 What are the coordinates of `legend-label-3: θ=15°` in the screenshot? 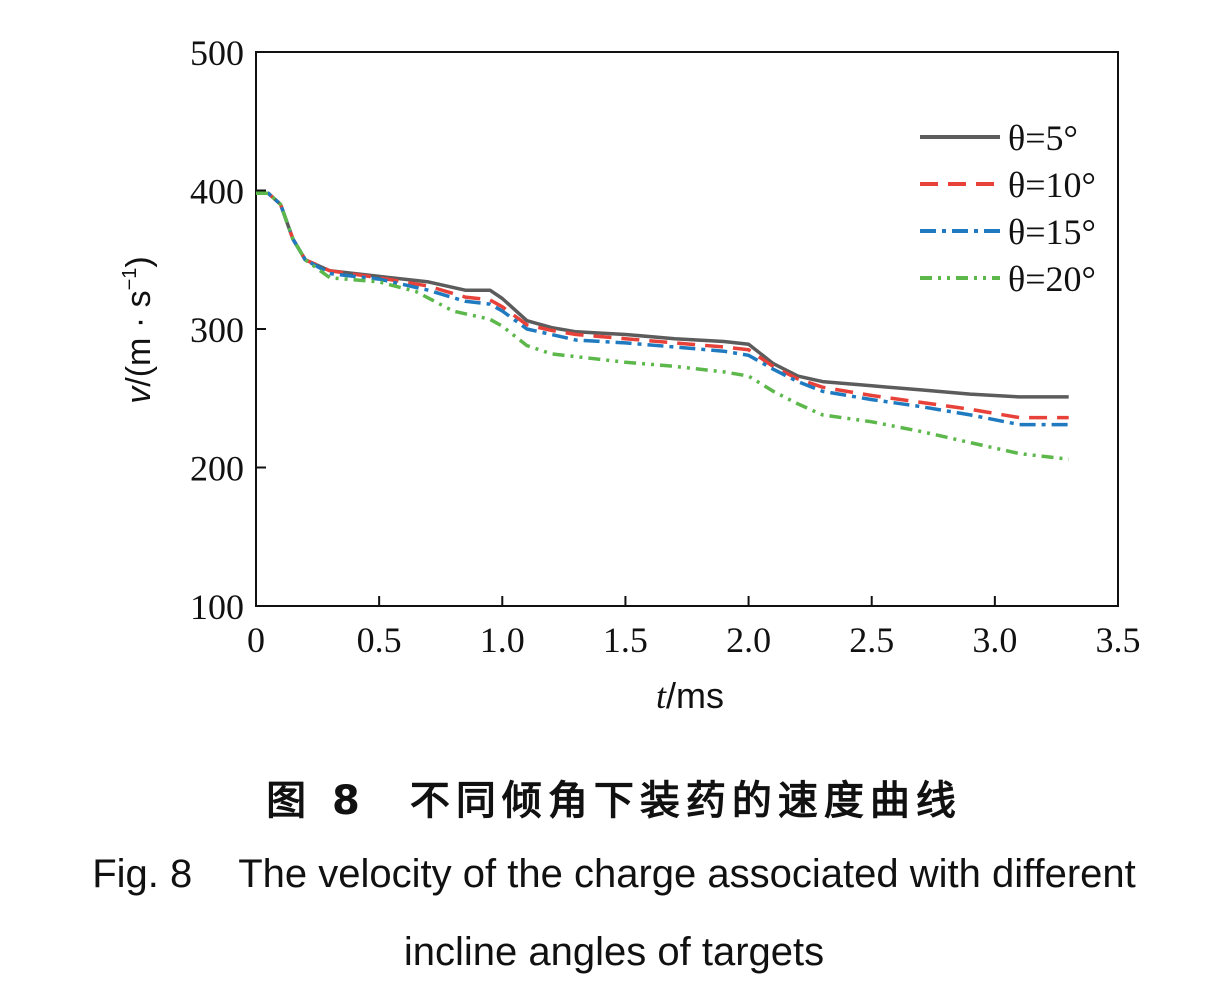 It's located at (1052, 232).